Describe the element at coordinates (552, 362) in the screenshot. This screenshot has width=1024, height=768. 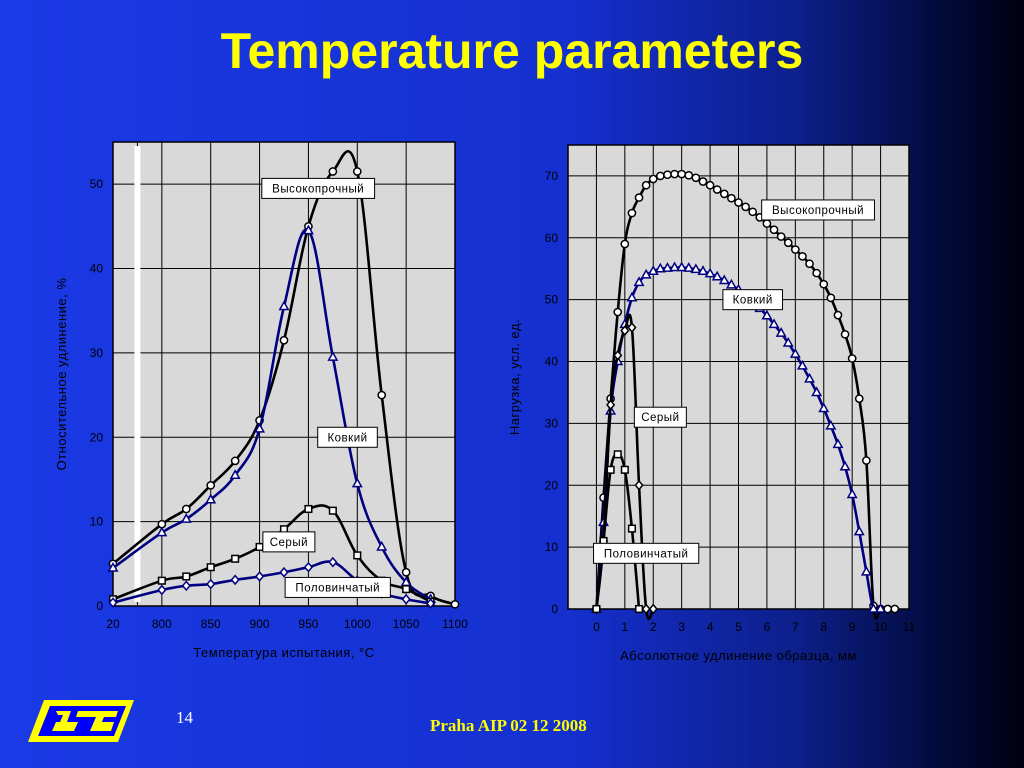
I see `y-tick-label: 40` at that location.